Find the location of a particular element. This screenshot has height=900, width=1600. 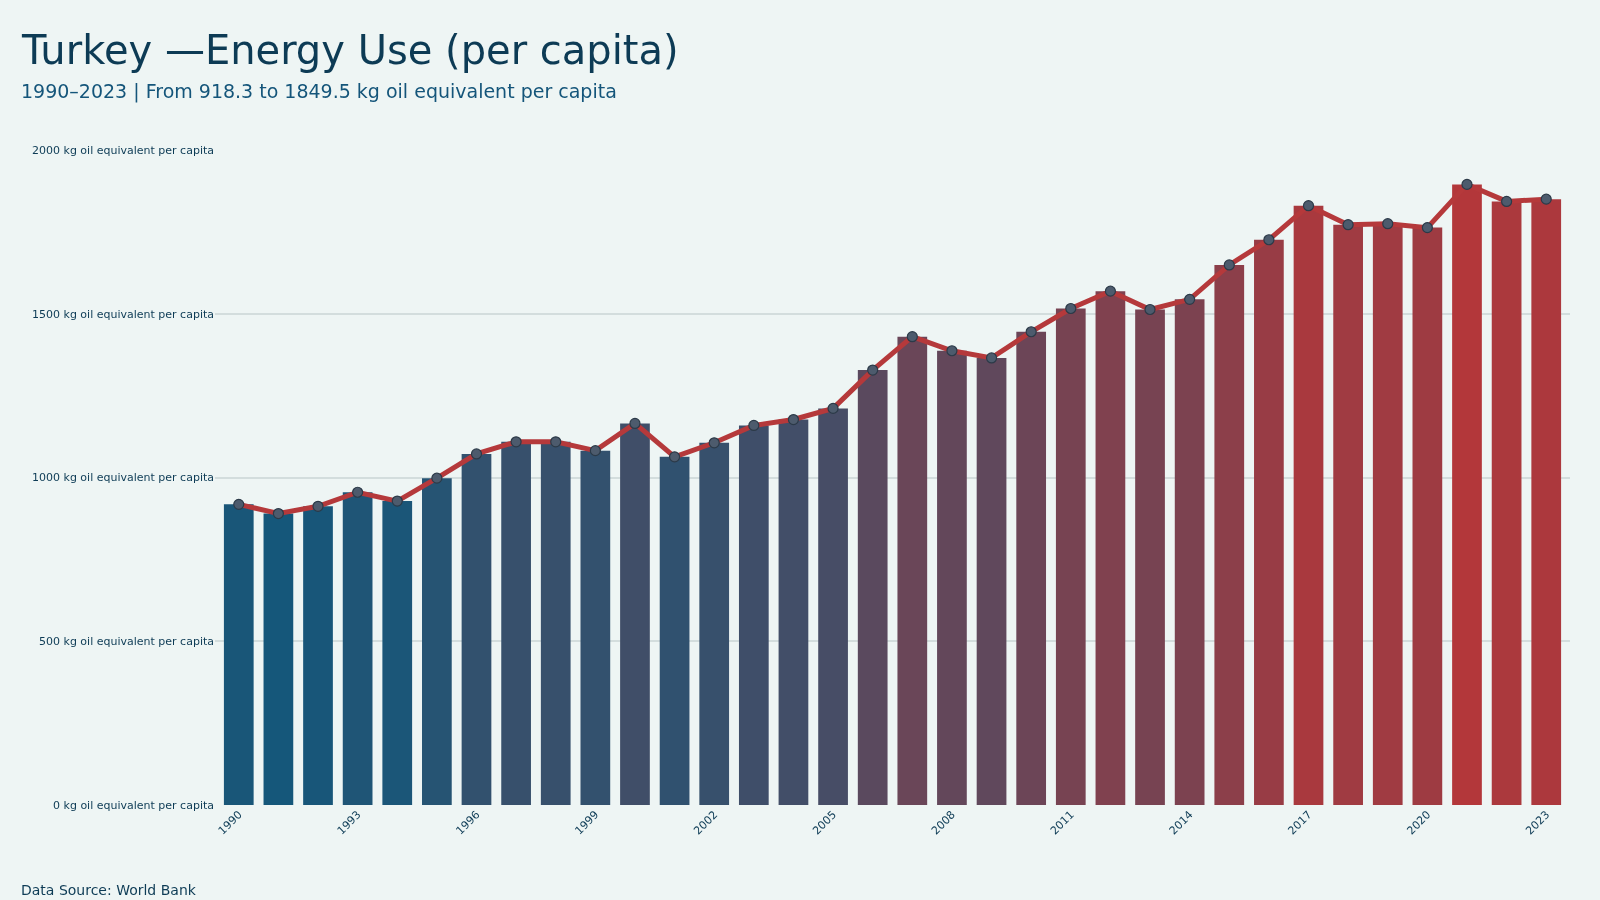

y-tick-label: 1500 kg oil equivalent per capita is located at coordinates (123, 314).